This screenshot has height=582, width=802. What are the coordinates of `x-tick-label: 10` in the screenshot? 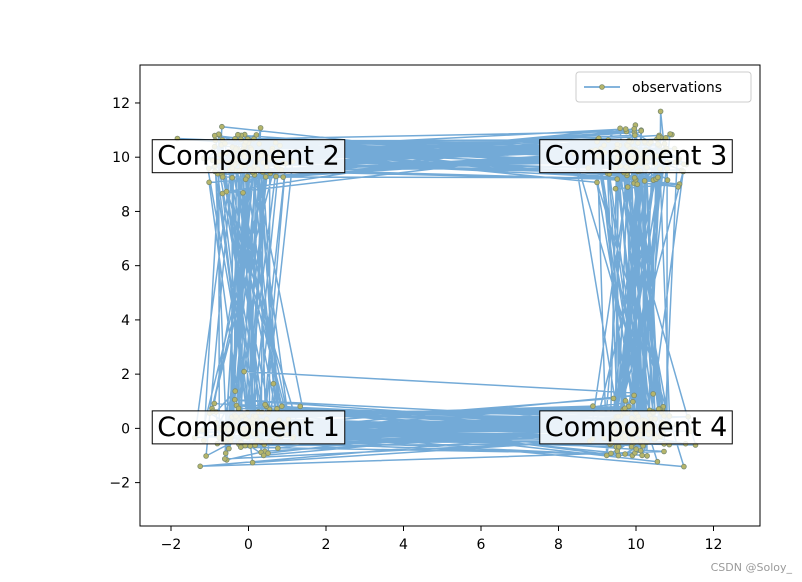 It's located at (636, 545).